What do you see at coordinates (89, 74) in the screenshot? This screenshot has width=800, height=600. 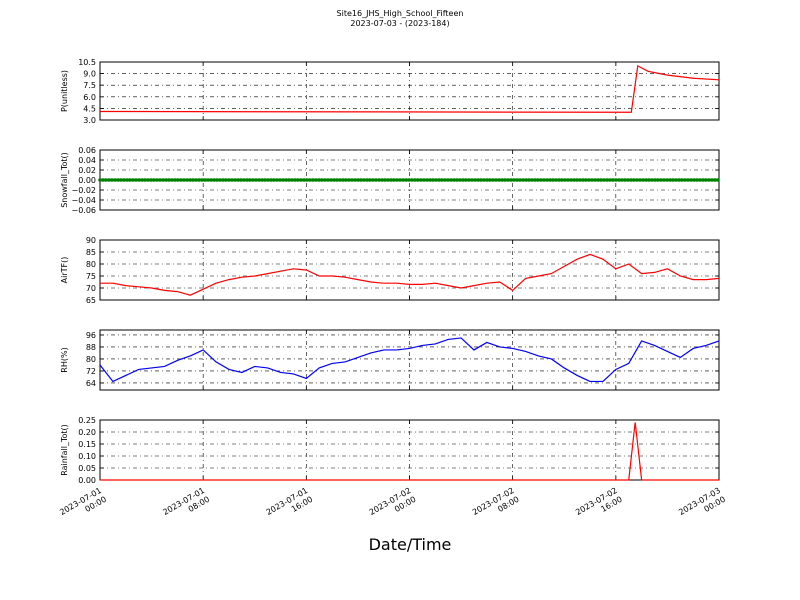 I see `y-tick-label: 9.0` at bounding box center [89, 74].